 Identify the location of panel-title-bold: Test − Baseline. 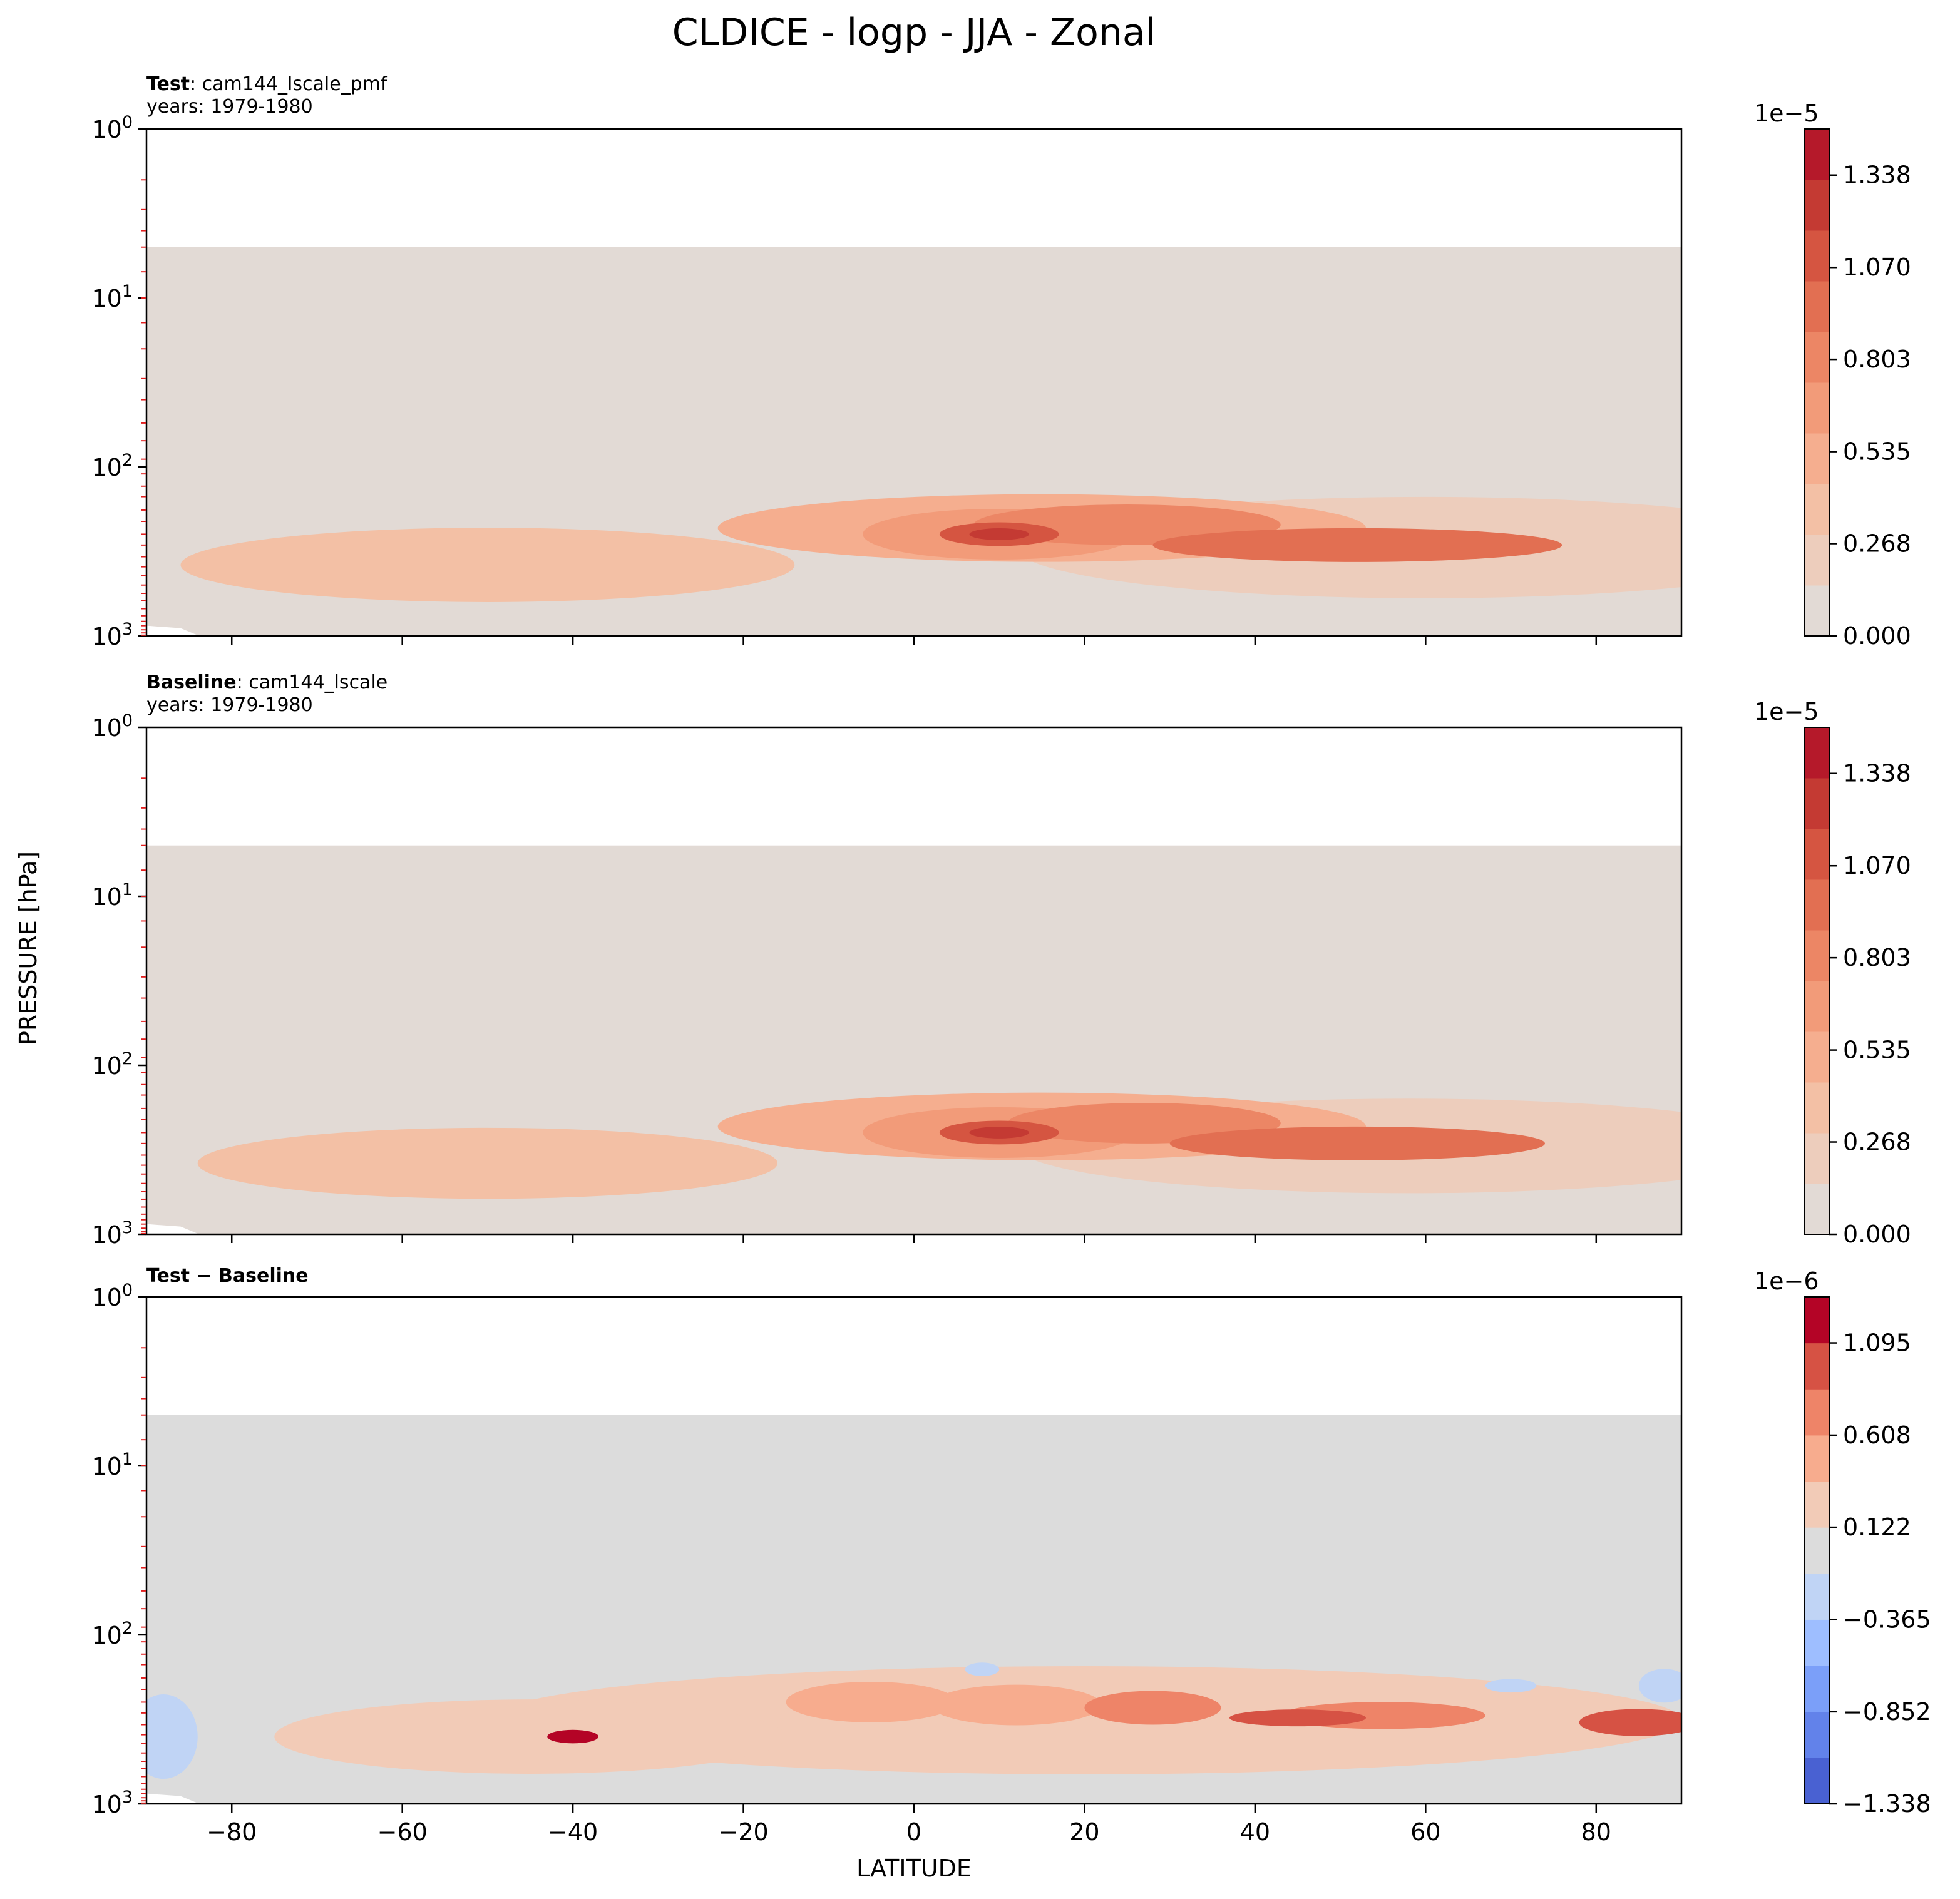
(227, 1276).